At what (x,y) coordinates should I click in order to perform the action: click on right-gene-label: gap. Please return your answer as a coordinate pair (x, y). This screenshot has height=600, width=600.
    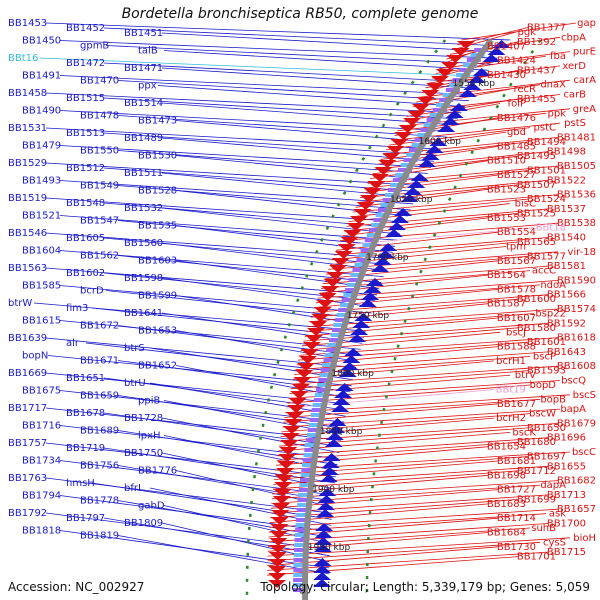
    Looking at the image, I should click on (586, 23).